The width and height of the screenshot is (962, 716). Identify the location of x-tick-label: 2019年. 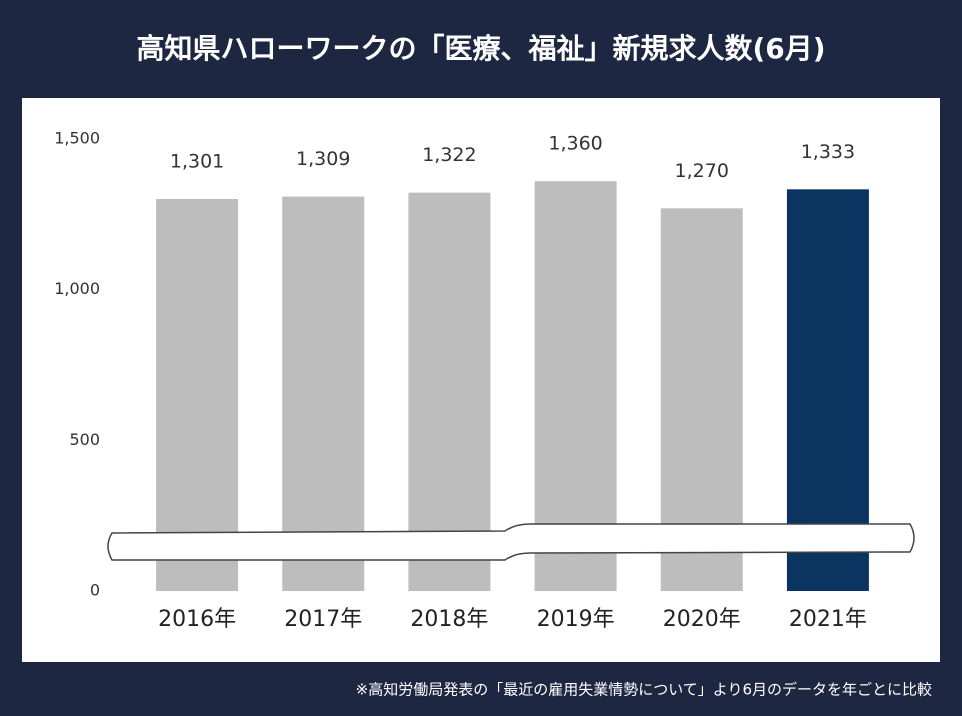
(576, 619).